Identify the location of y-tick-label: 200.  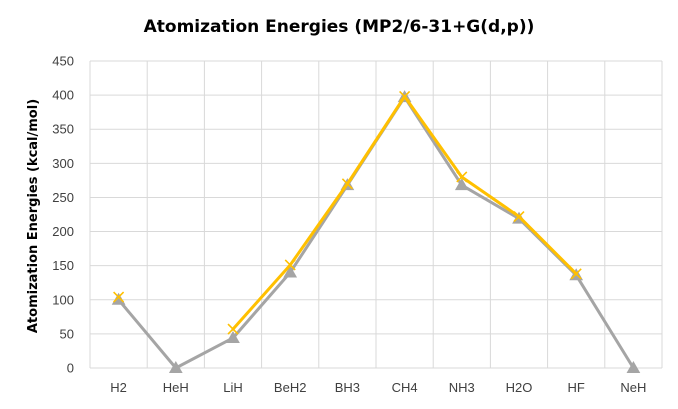
(63, 231).